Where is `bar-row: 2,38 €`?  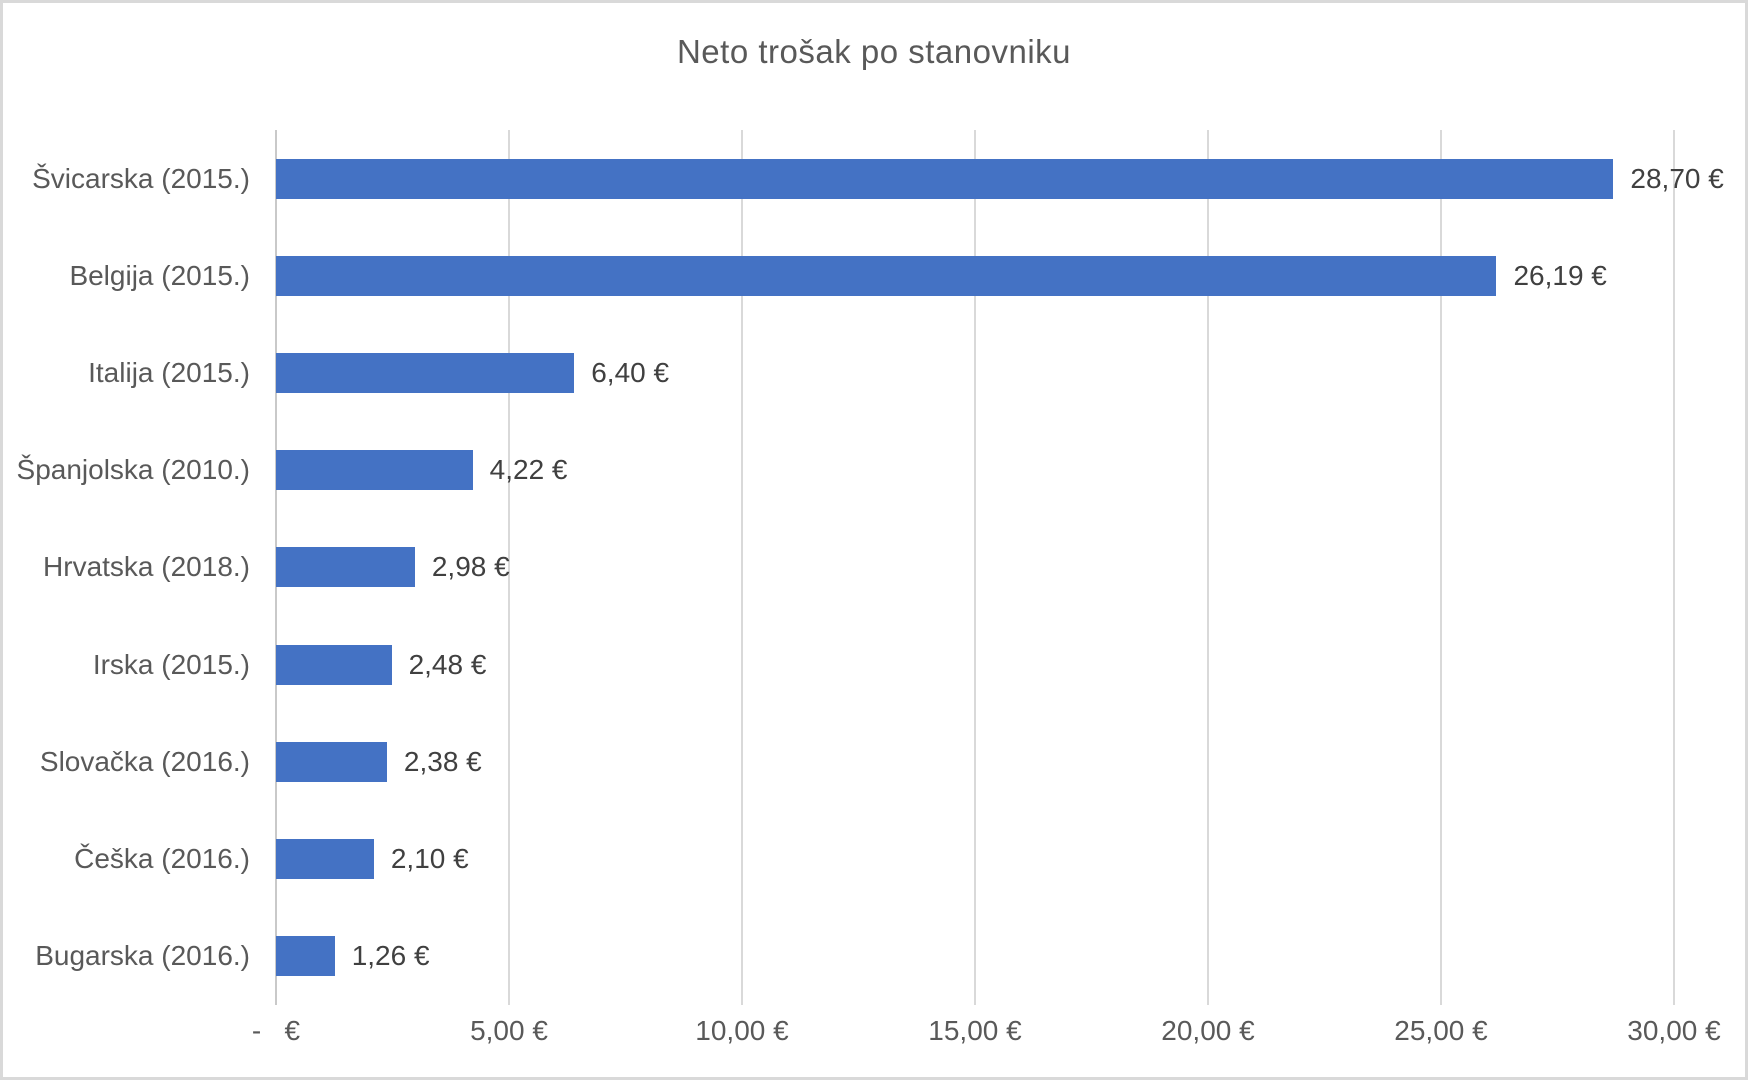
bar-row: 2,38 € is located at coordinates (975, 761).